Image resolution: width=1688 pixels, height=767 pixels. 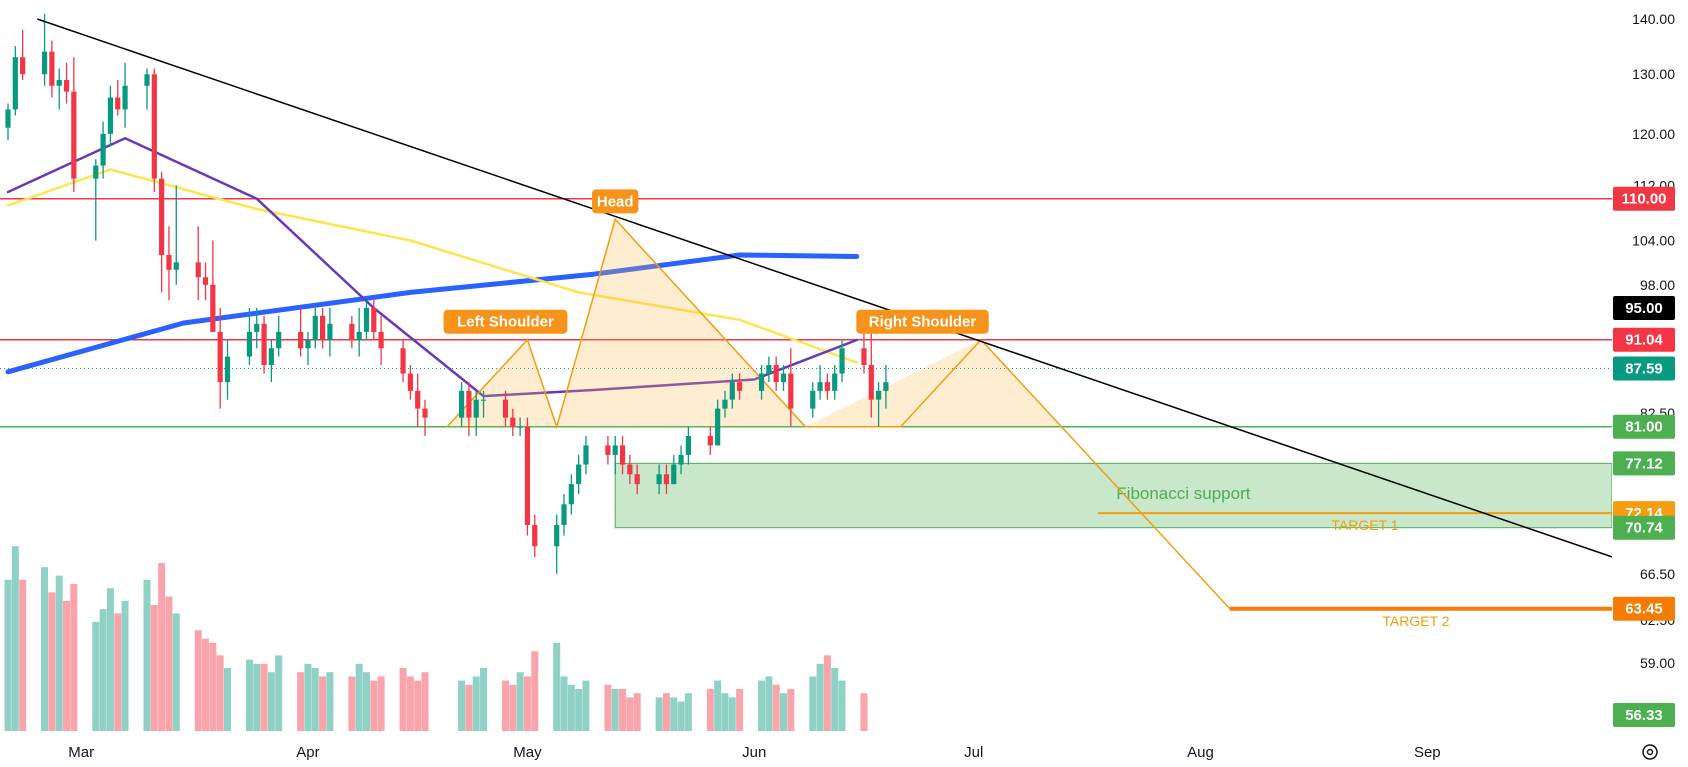 I want to click on price-tag-text: 91.04, so click(x=1644, y=340).